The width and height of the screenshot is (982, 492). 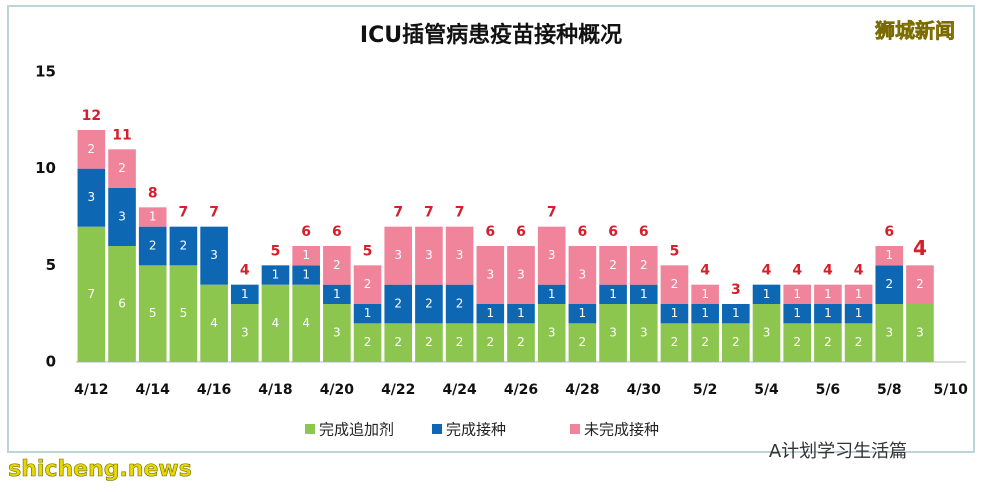 What do you see at coordinates (122, 304) in the screenshot?
I see `segment-label: 6` at bounding box center [122, 304].